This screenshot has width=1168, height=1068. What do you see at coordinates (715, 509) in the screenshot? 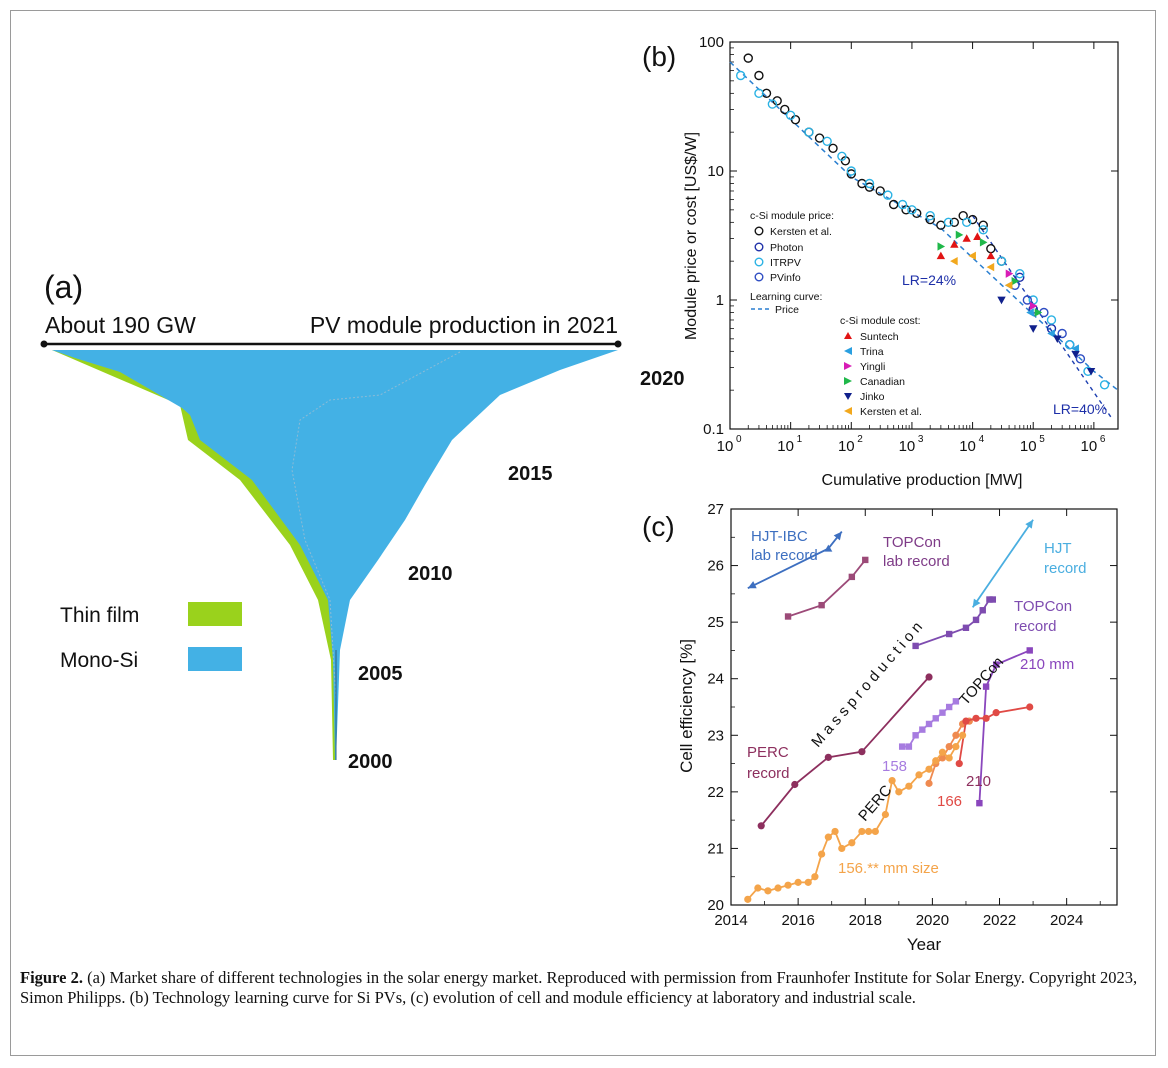
I see `c-y-tick-label: 27` at bounding box center [715, 509].